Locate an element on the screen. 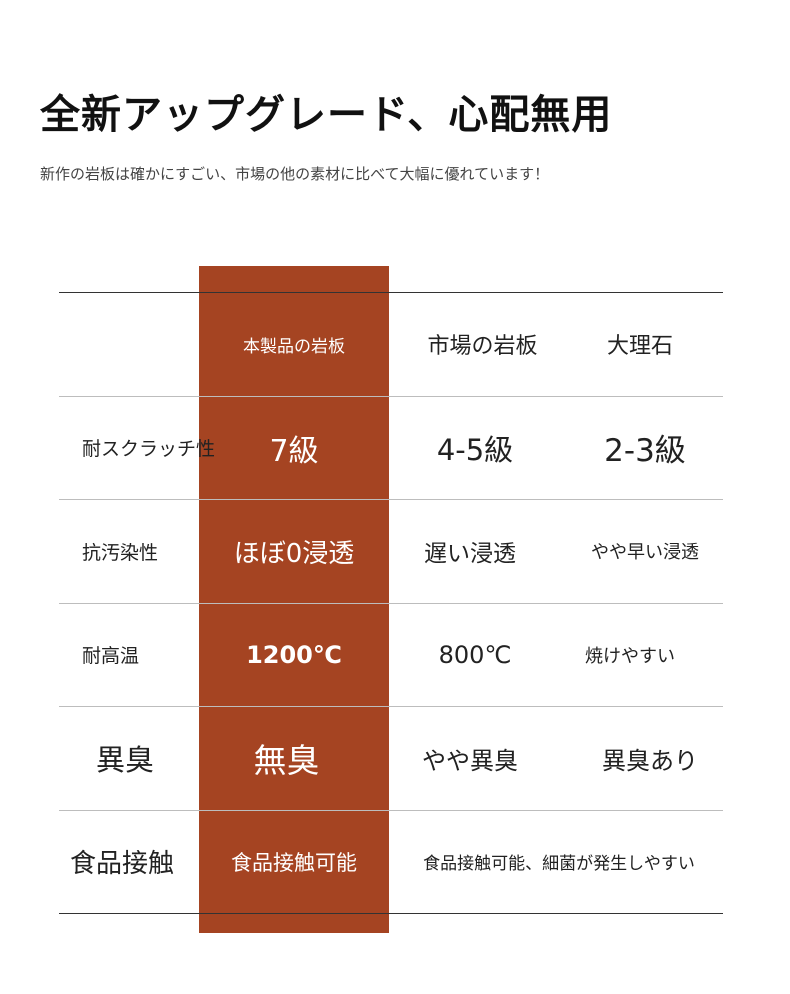  product-scratch-value: 7級 is located at coordinates (294, 451).